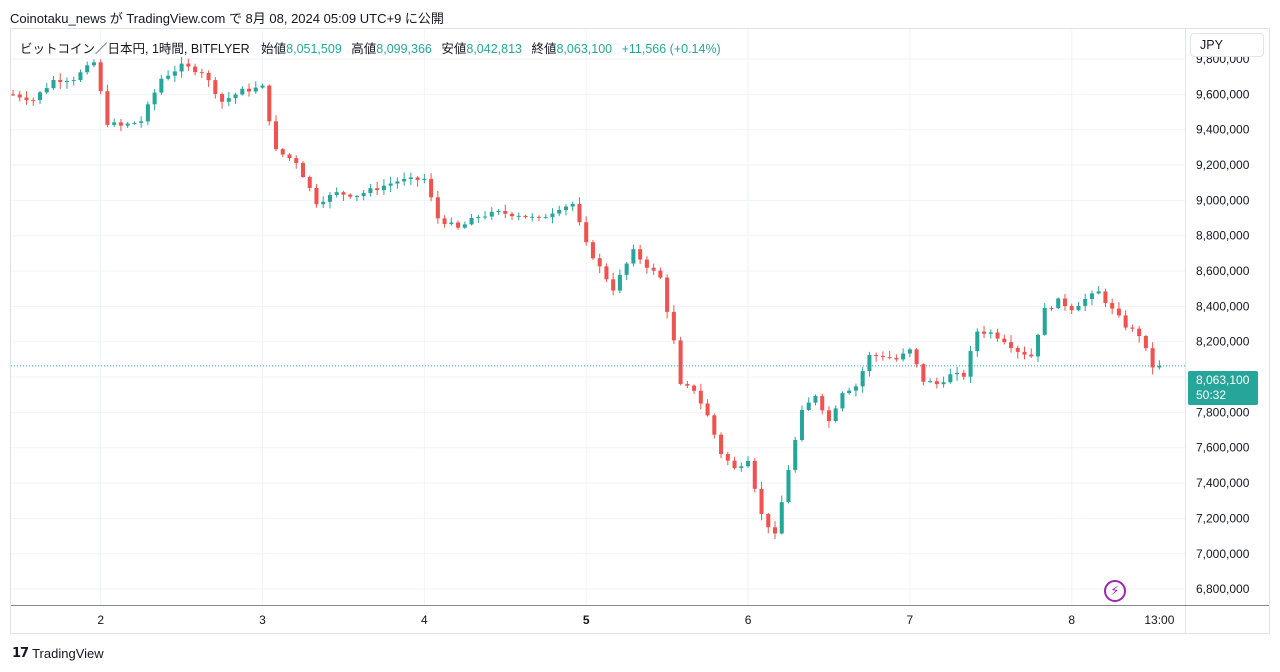 The image size is (1280, 672). I want to click on lightning-icon: ⚡, so click(1115, 591).